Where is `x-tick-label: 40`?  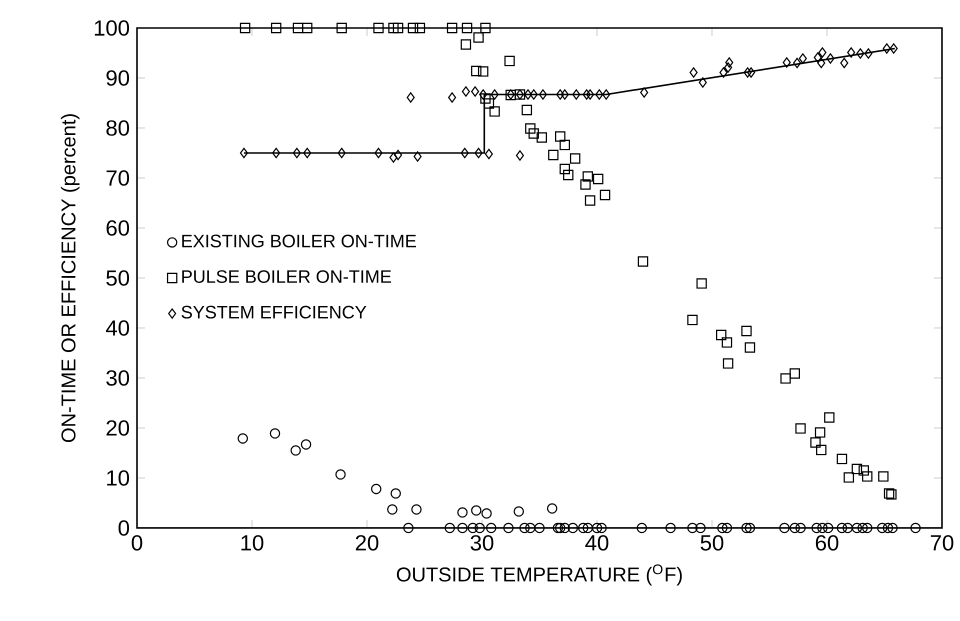
x-tick-label: 40 is located at coordinates (596, 543).